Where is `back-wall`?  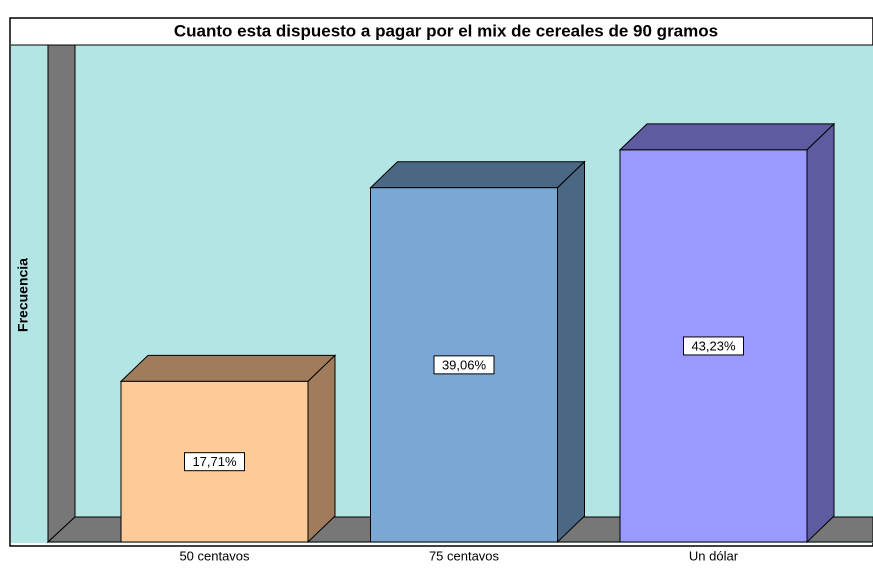
back-wall is located at coordinates (61, 294).